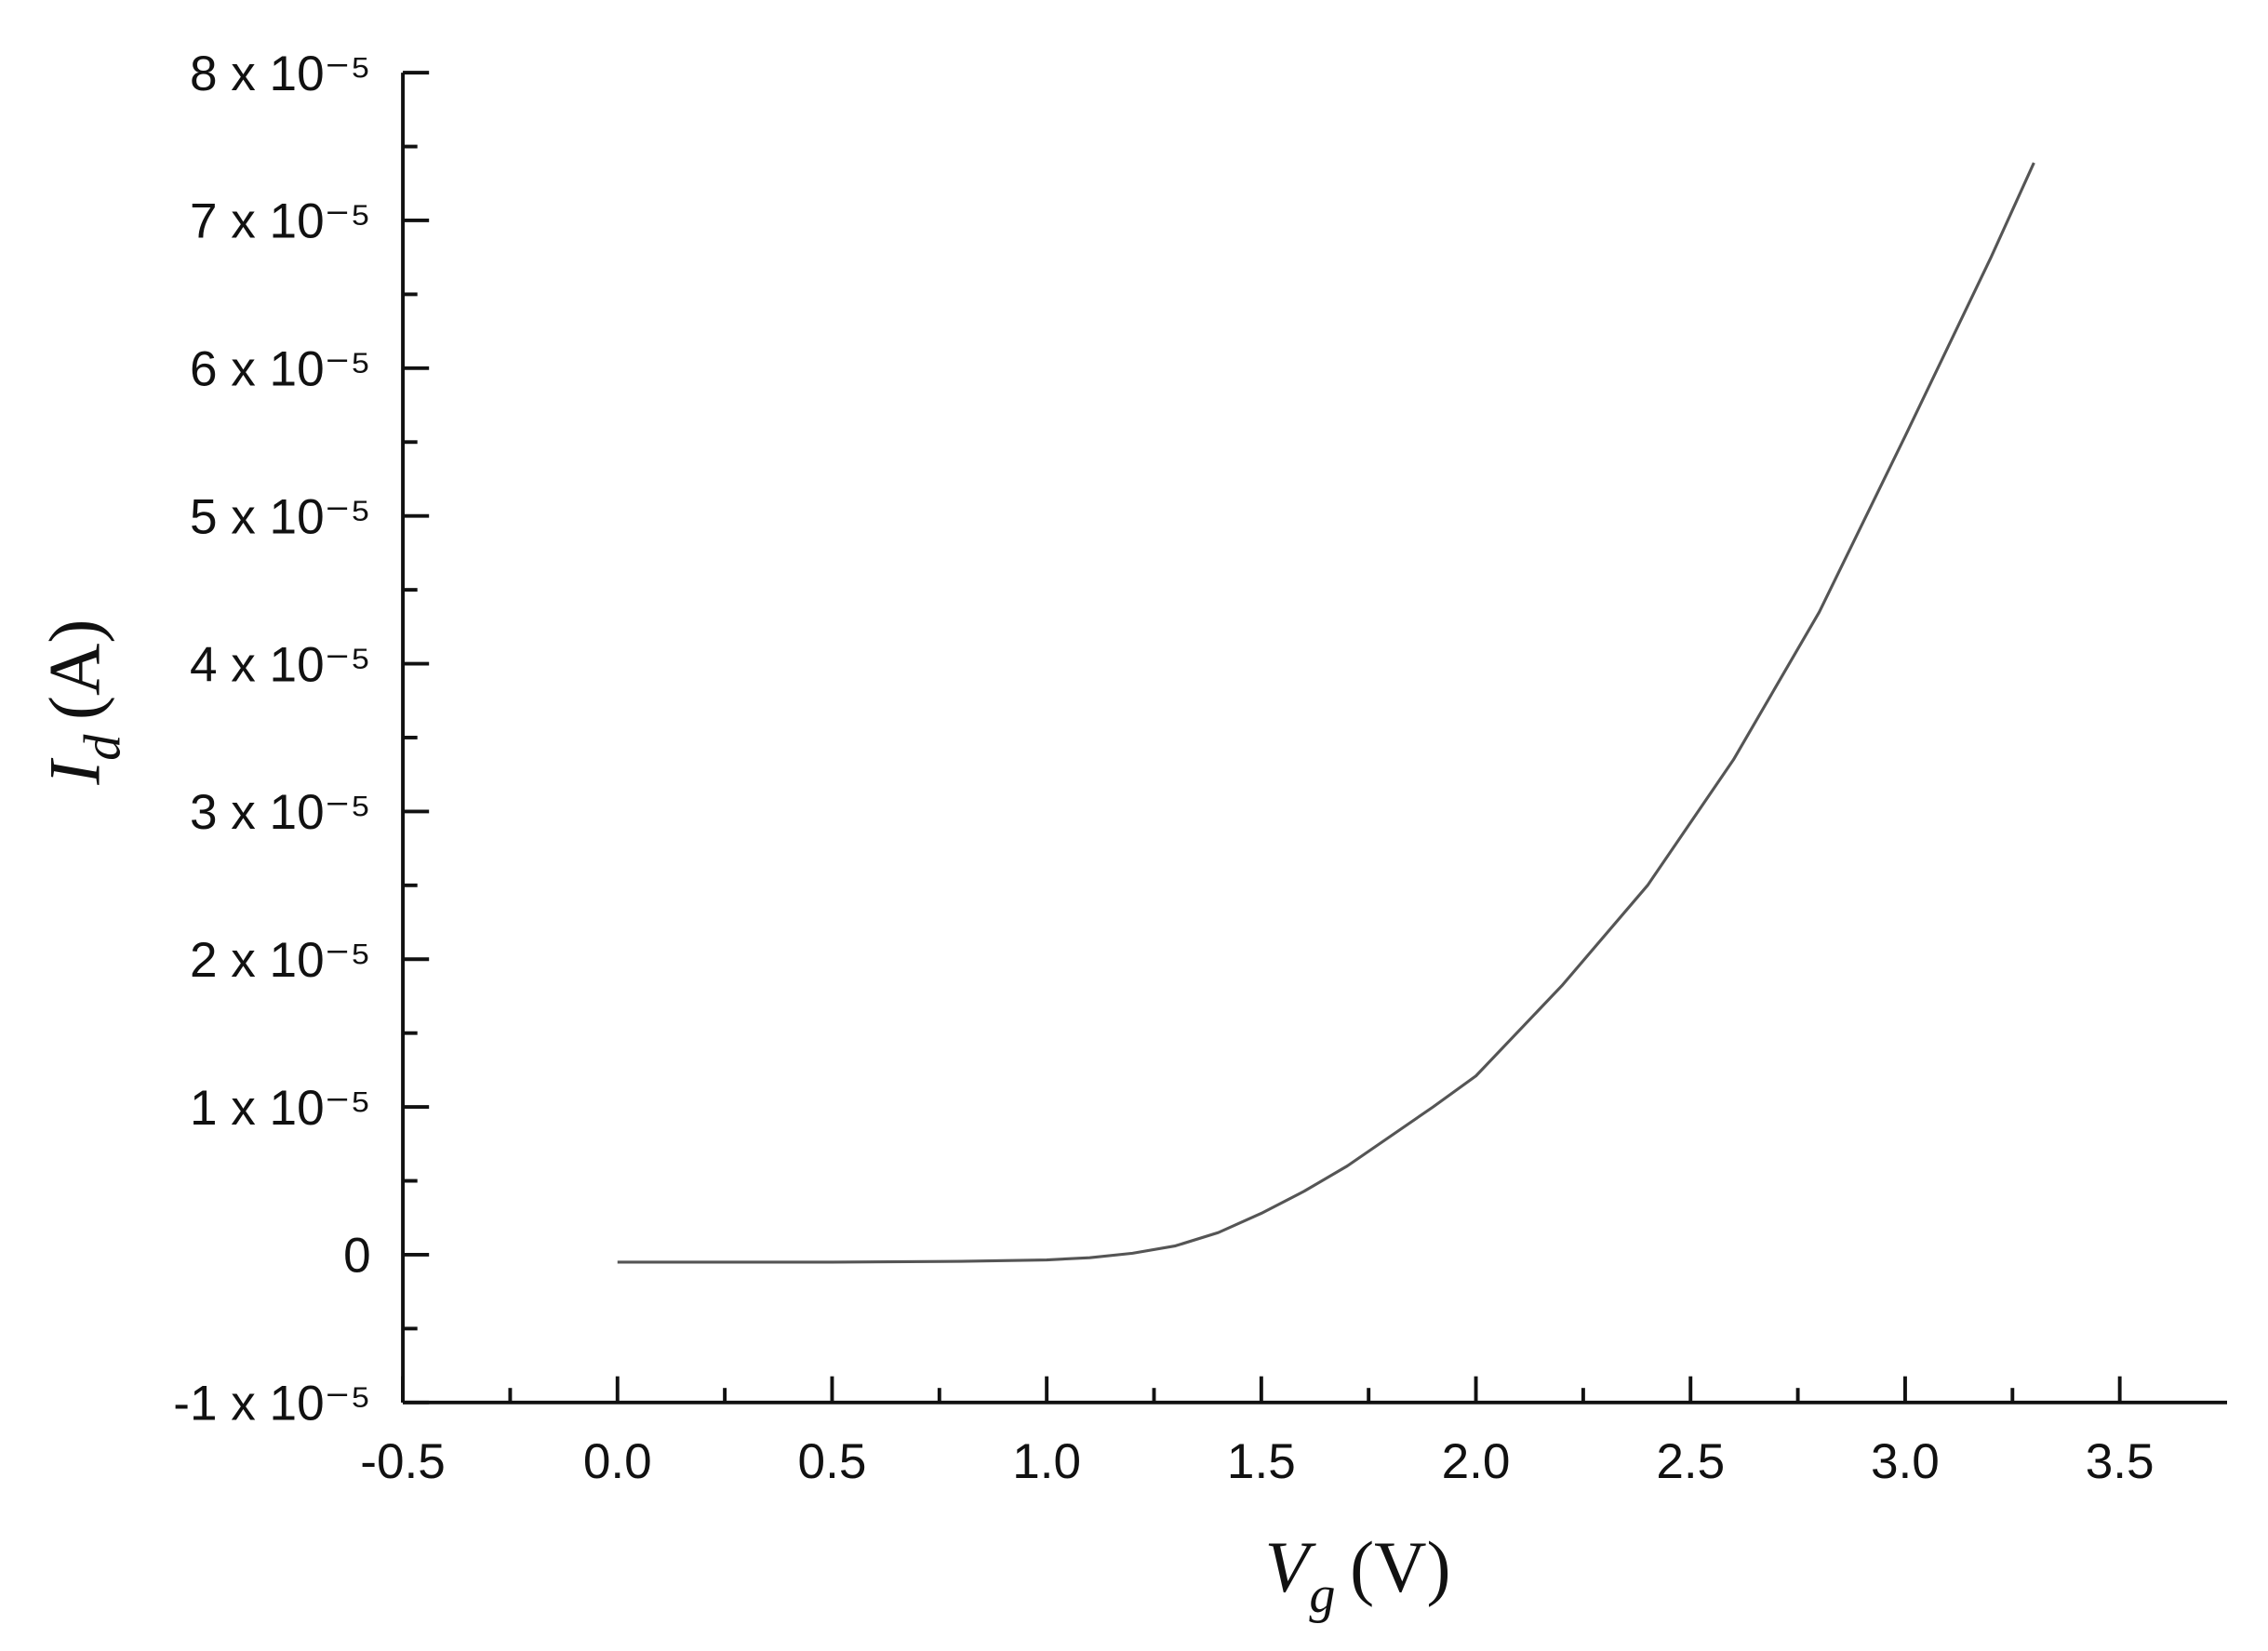 This screenshot has width=2268, height=1651. Describe the element at coordinates (1690, 1461) in the screenshot. I see `x-tick-label: 2.5` at that location.